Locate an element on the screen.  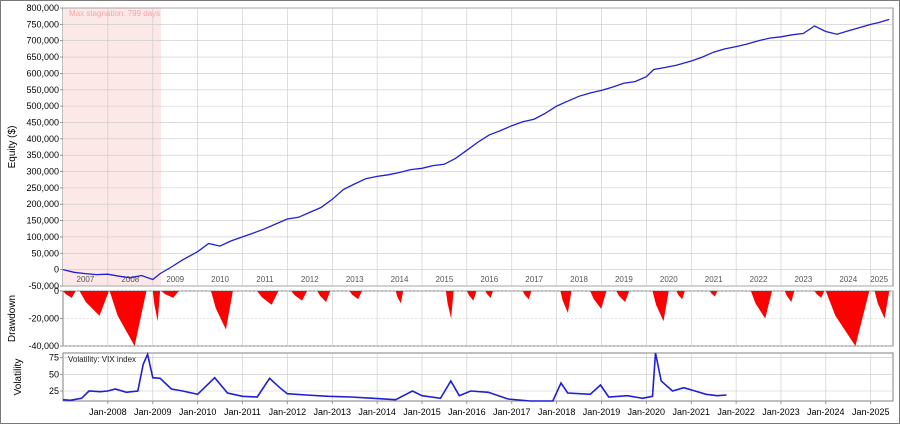
volatility-legend: Volatility: VIX index is located at coordinates (102, 359).